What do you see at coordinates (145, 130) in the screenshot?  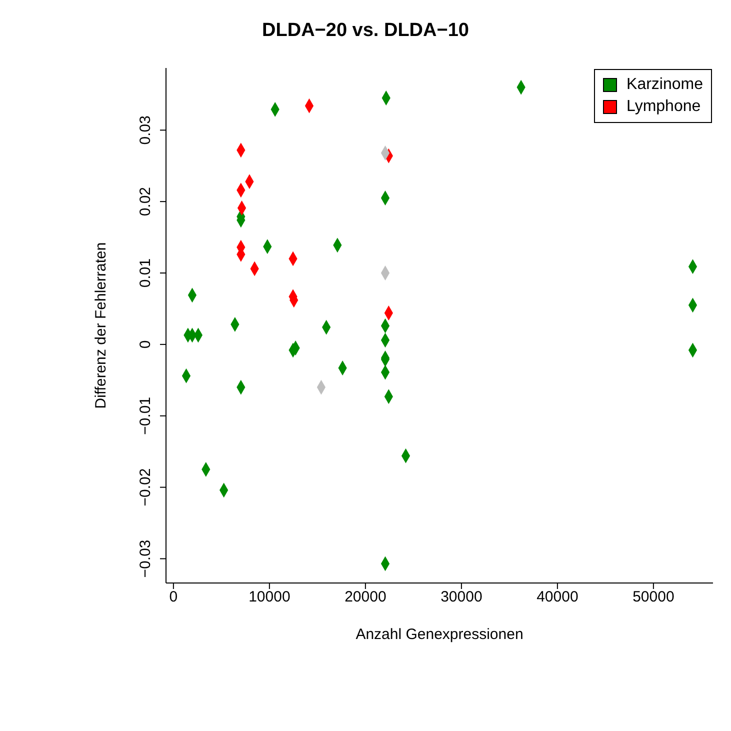 I see `y-tick-label: 0.03` at bounding box center [145, 130].